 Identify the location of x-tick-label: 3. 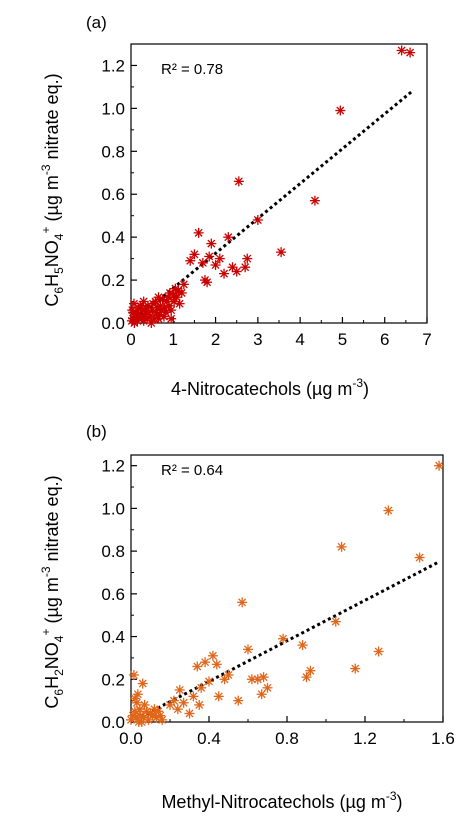
(257, 339).